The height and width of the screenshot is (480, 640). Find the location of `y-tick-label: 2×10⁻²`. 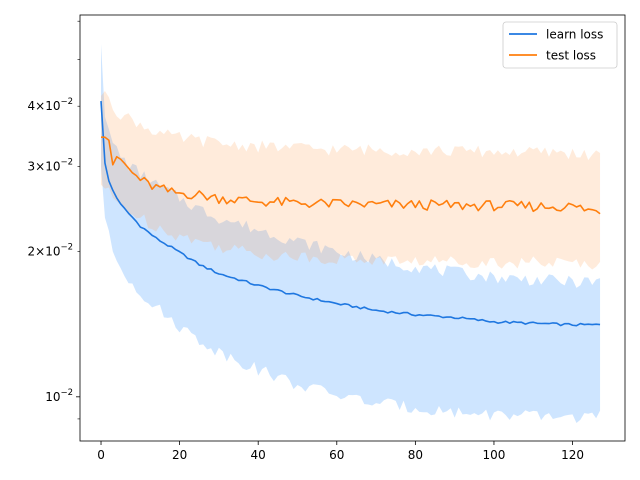

y-tick-label: 2×10⁻² is located at coordinates (50, 251).